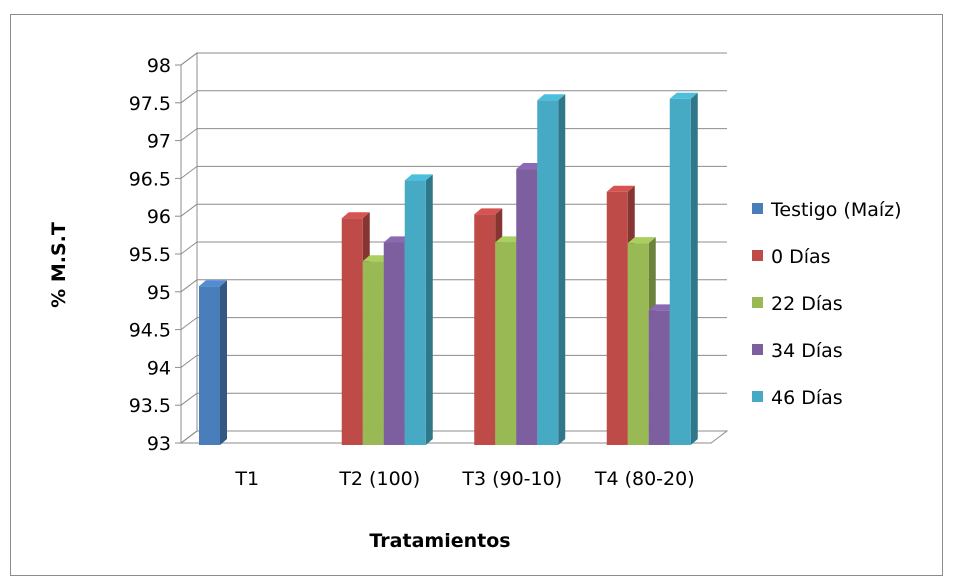 The image size is (955, 583). Describe the element at coordinates (150, 179) in the screenshot. I see `y-tick-label: 96.5` at that location.